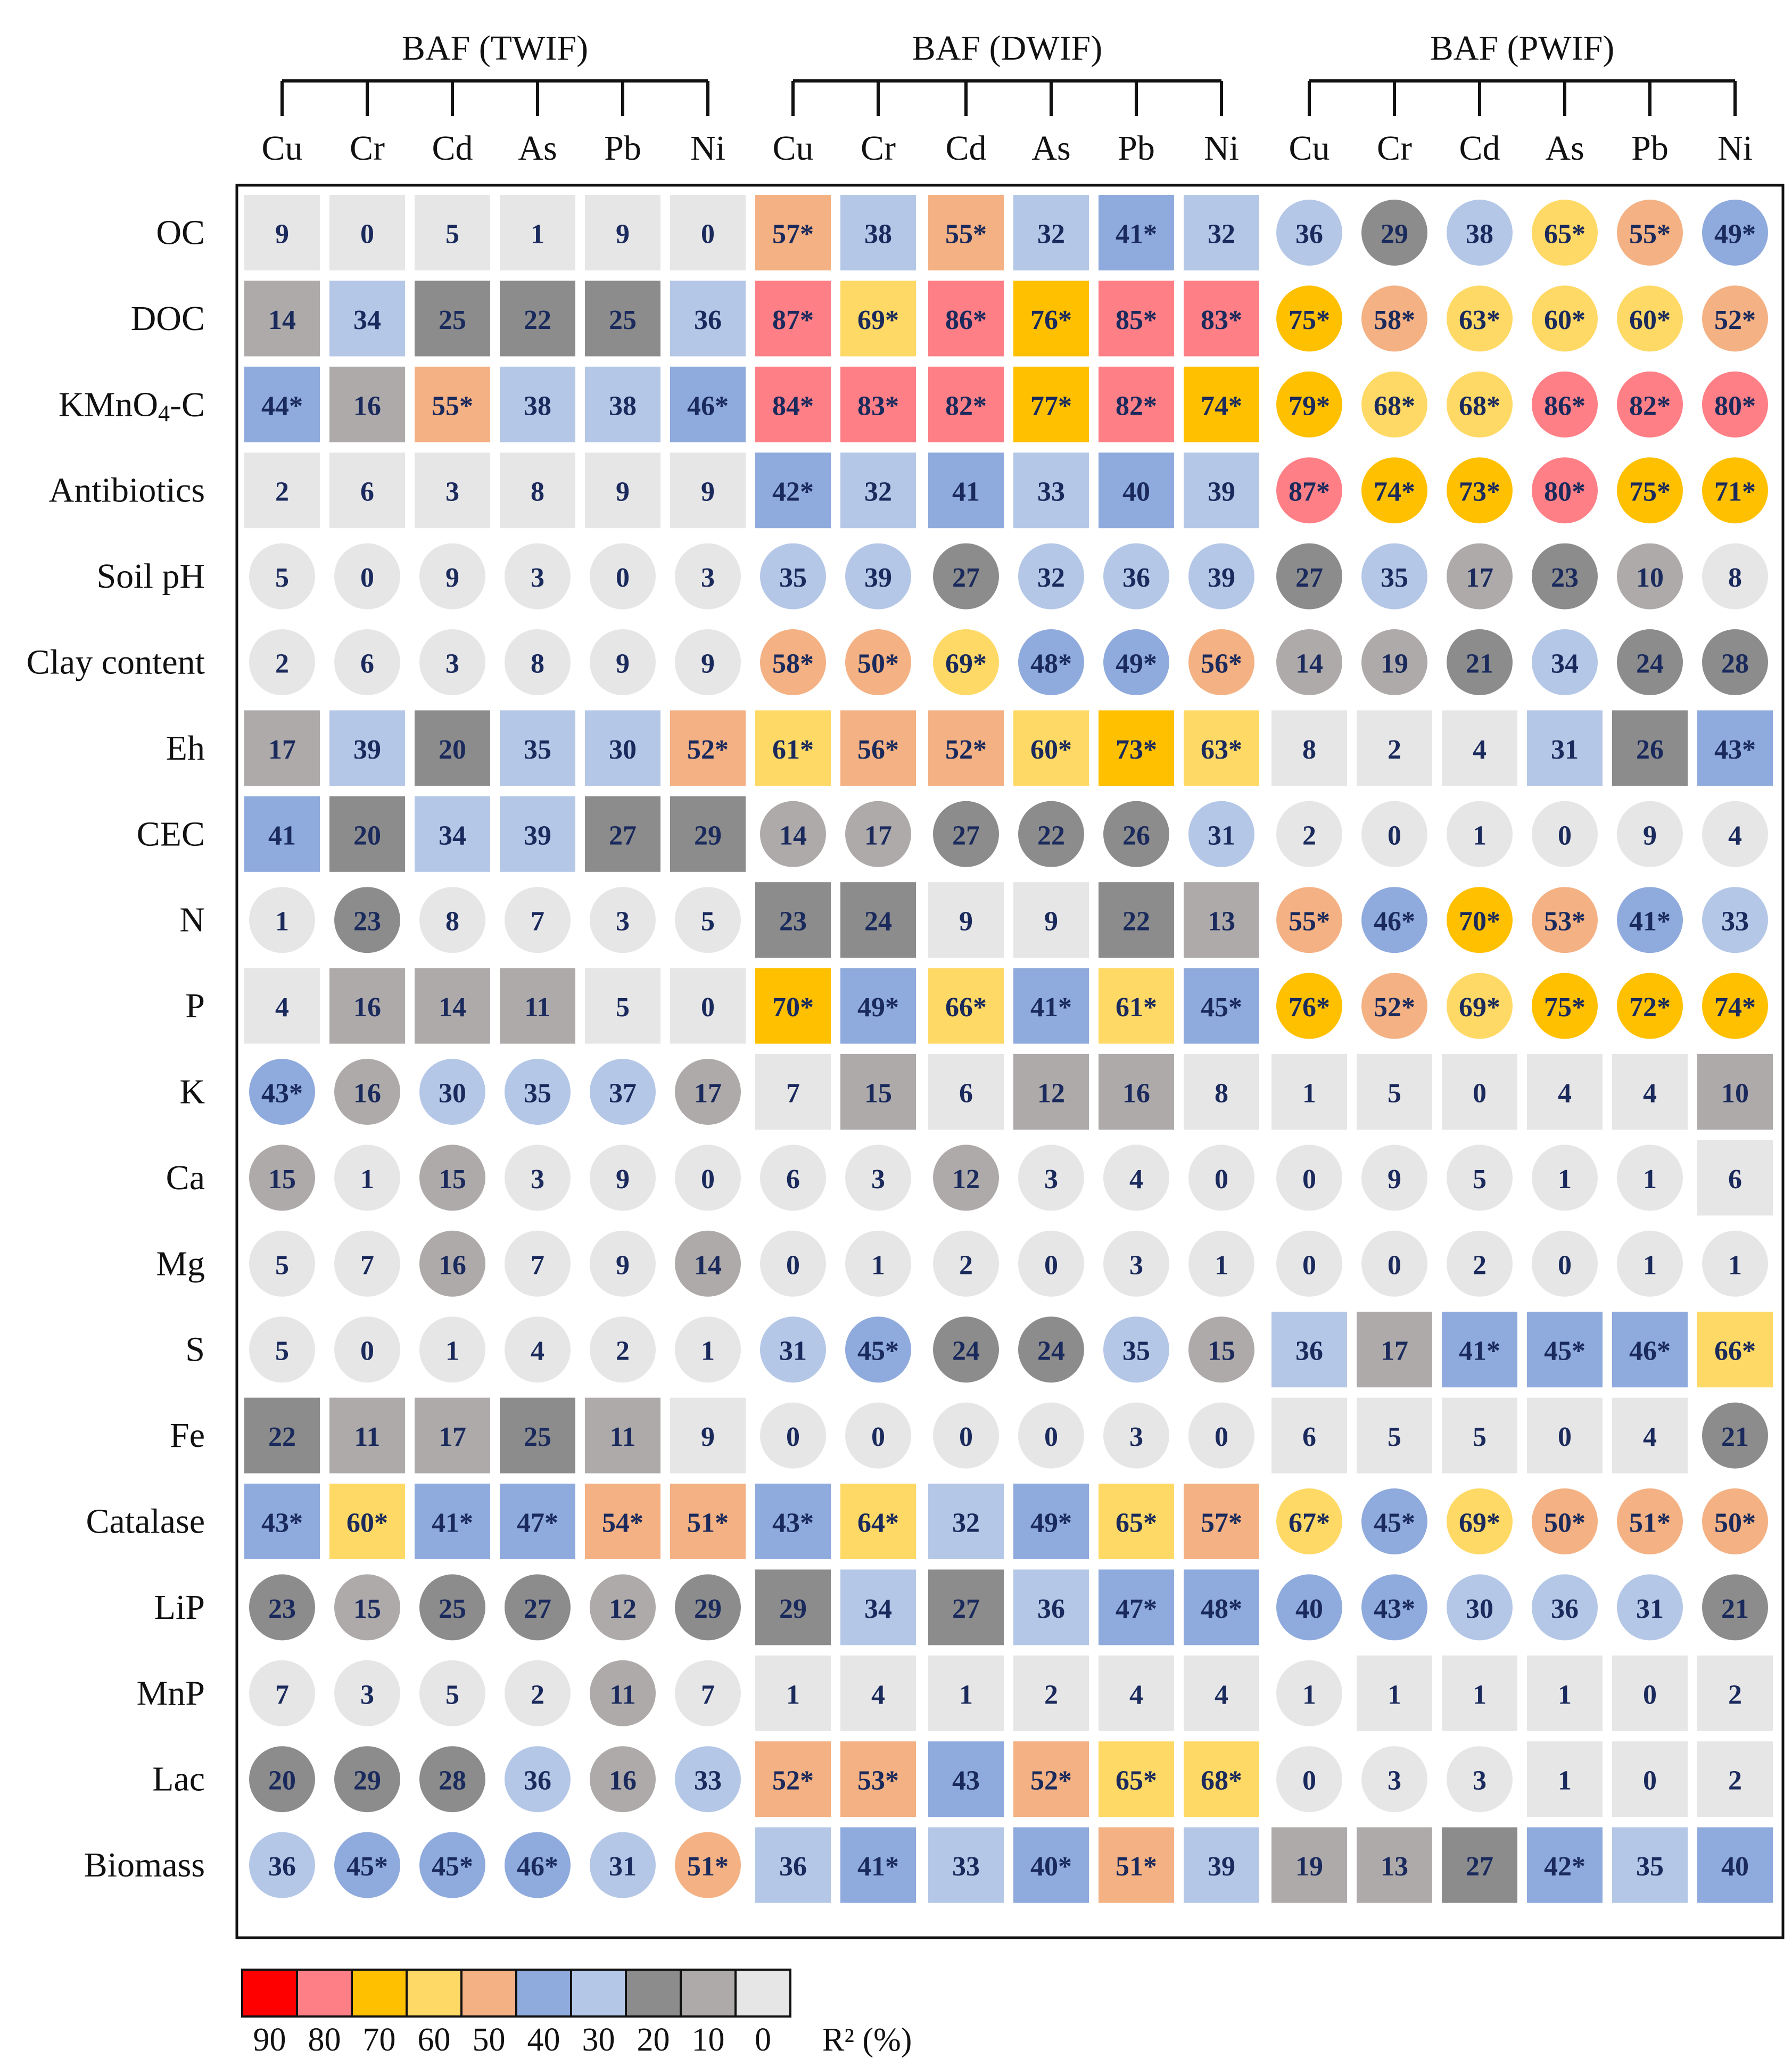  What do you see at coordinates (282, 320) in the screenshot?
I see `cell-value: 14` at bounding box center [282, 320].